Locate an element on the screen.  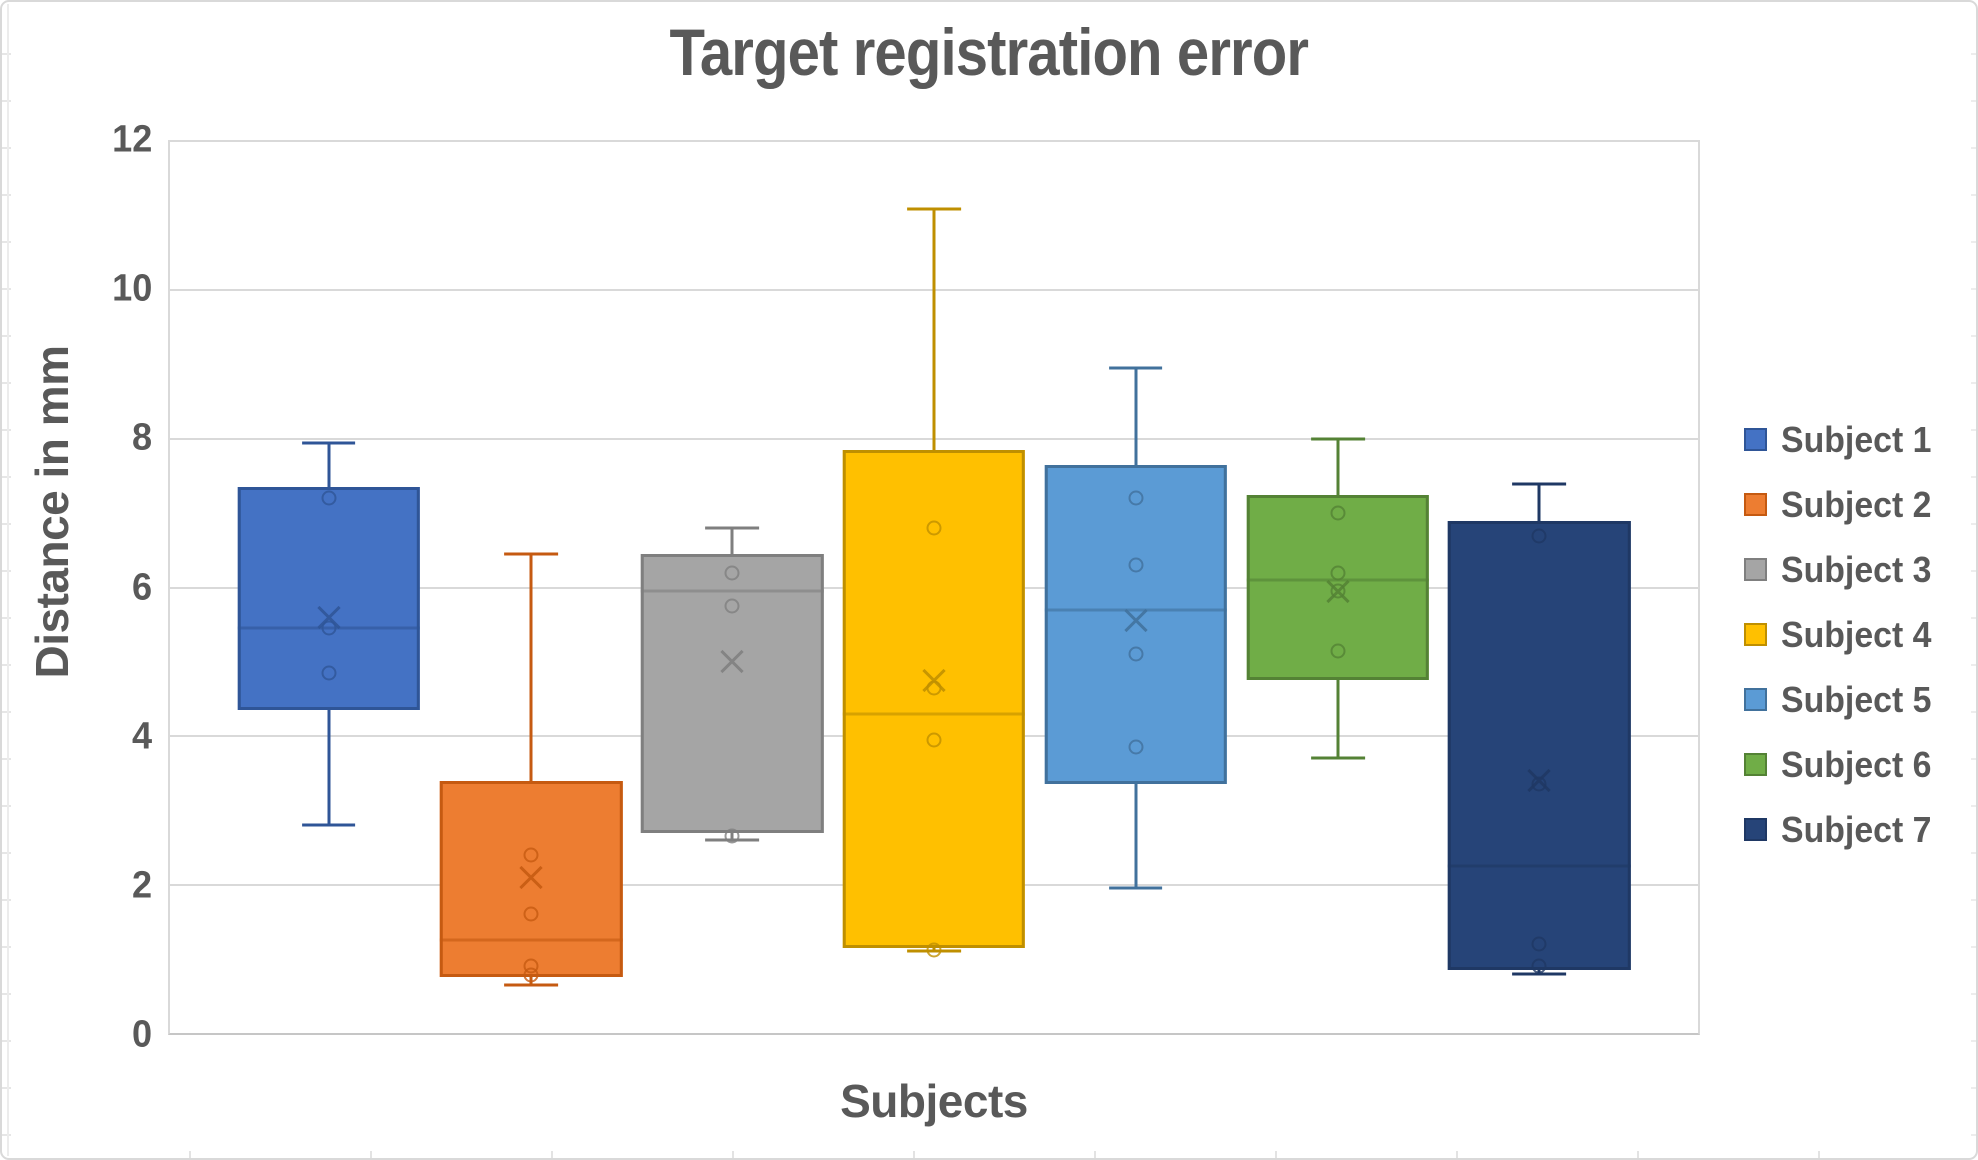
spreadsheet-row-edges-right is located at coordinates (1973, 580).